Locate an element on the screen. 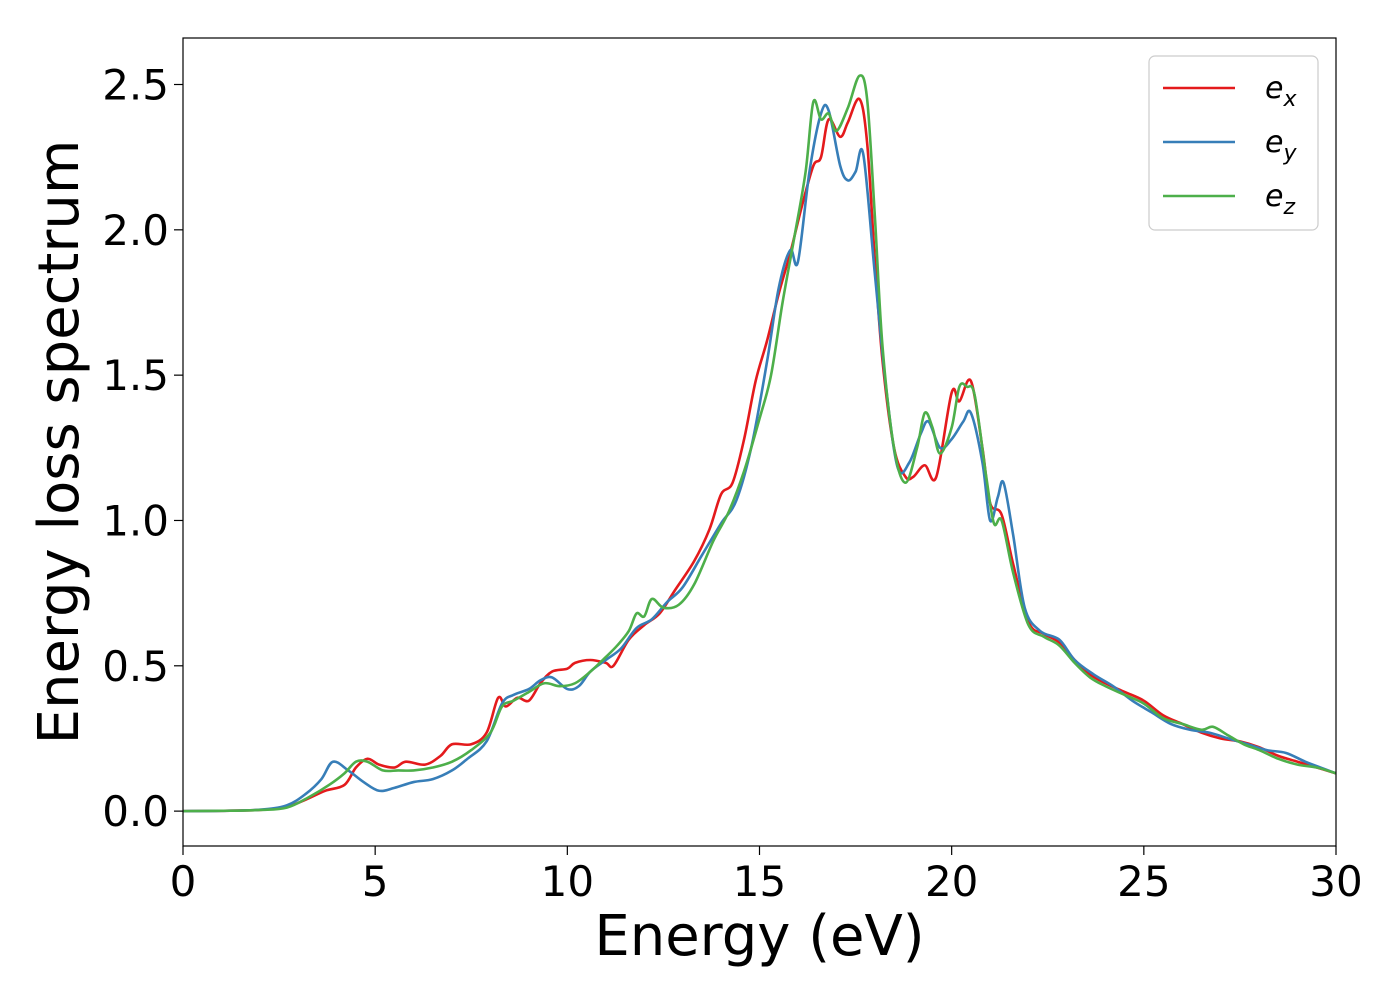 Image resolution: width=1400 pixels, height=1000 pixels. y-tick-label: 1.5 is located at coordinates (135, 375).